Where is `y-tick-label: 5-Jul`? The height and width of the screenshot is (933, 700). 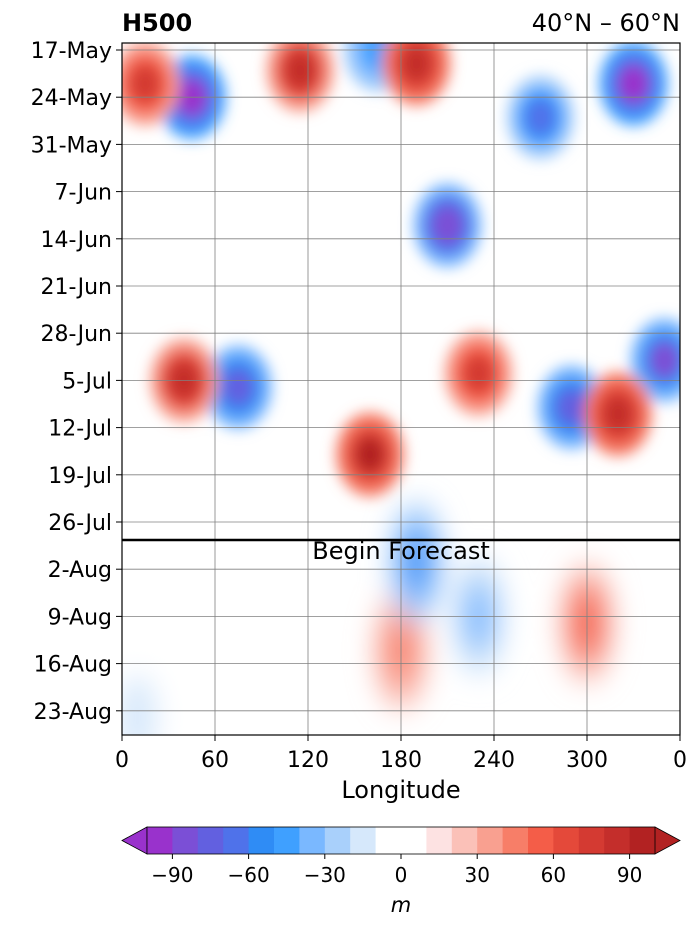 y-tick-label: 5-Jul is located at coordinates (87, 381).